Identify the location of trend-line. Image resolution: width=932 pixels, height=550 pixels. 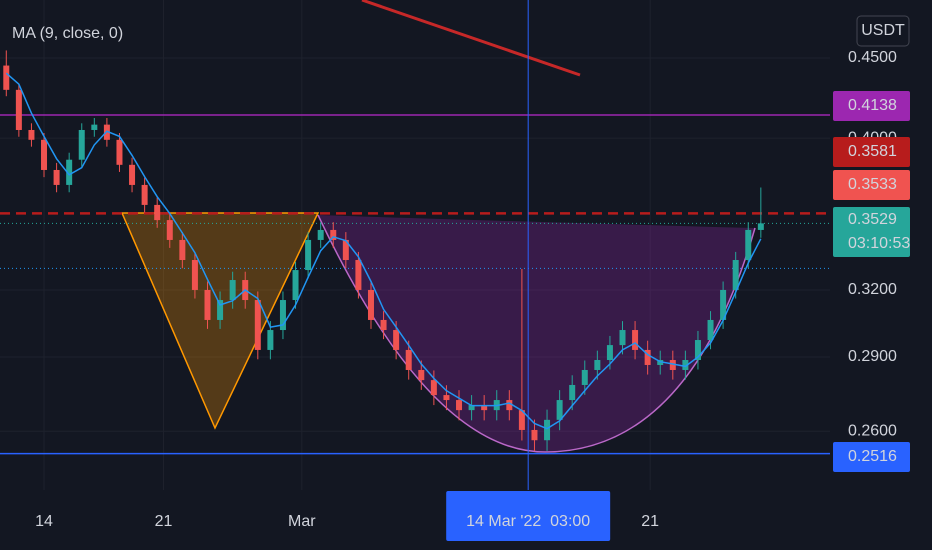
(471, 38).